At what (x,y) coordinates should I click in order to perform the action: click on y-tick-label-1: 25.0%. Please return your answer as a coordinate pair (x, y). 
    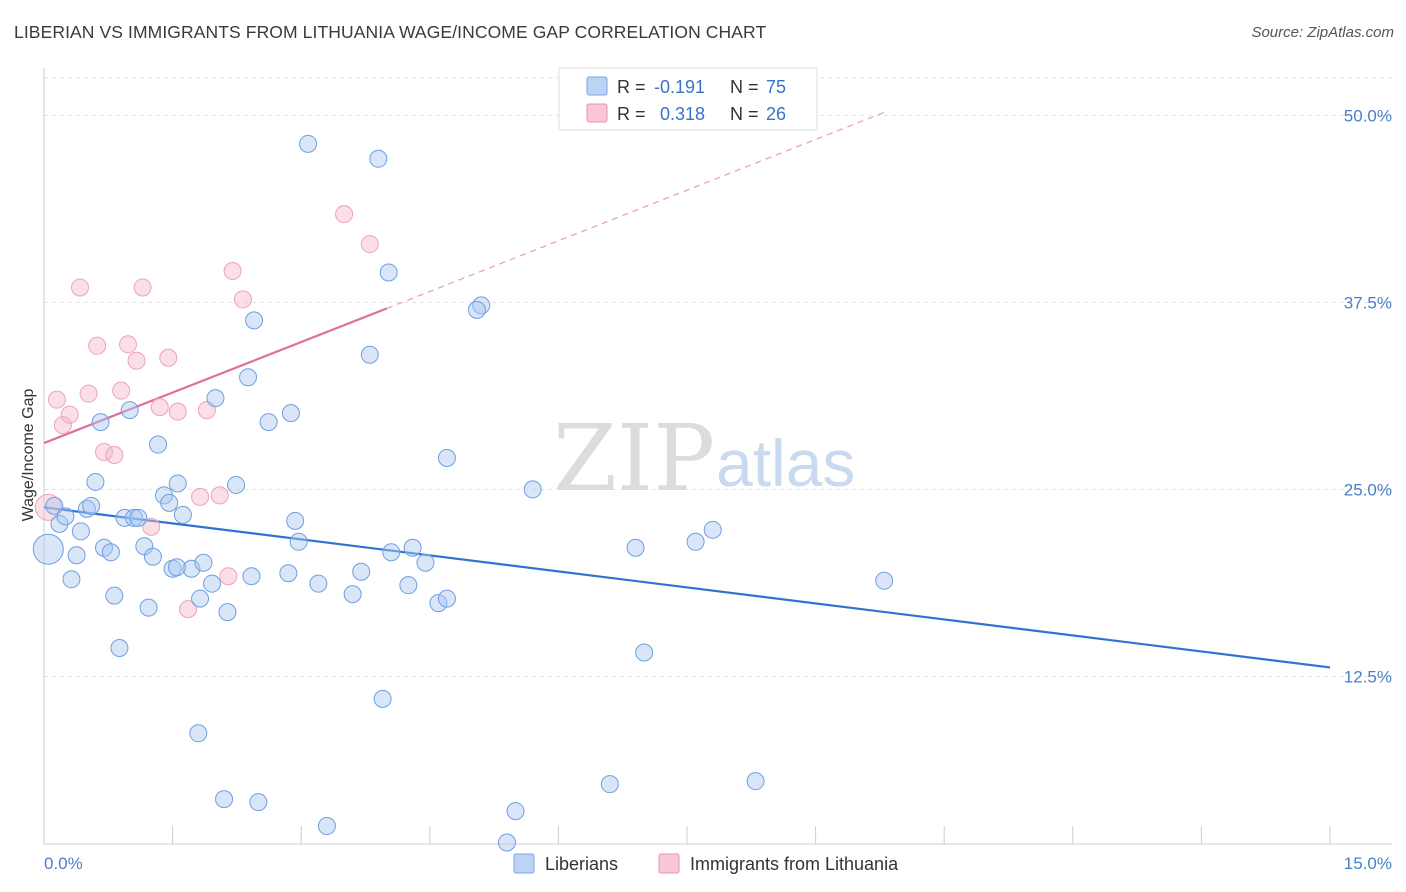
    Looking at the image, I should click on (1368, 489).